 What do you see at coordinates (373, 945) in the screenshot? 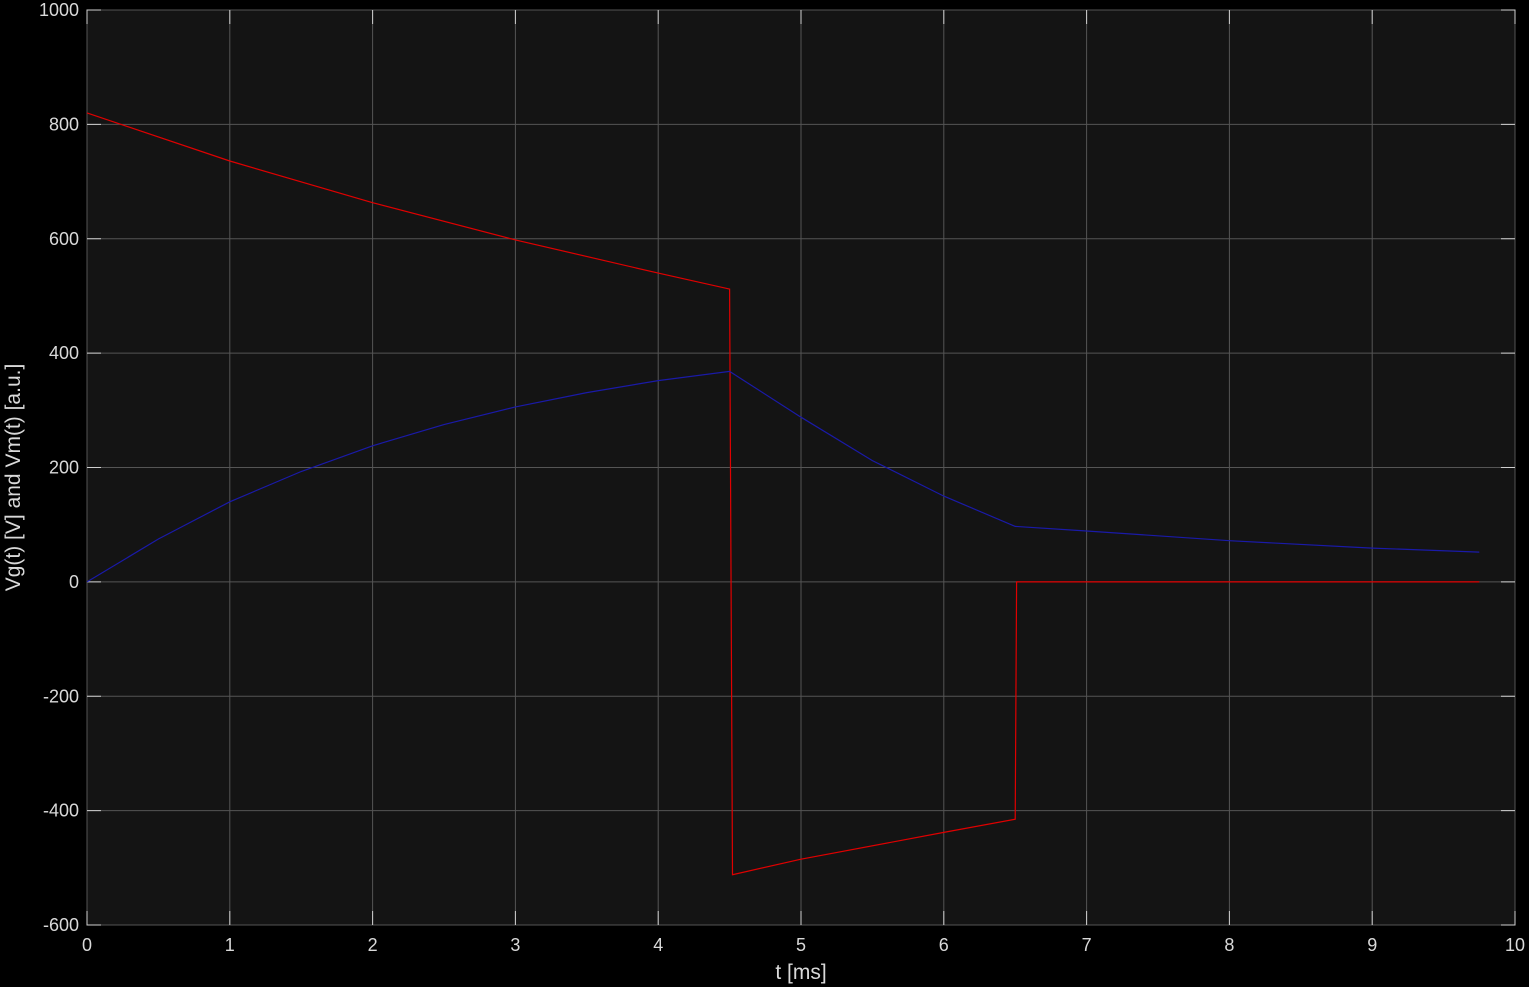
I see `x-tick-label: 2` at bounding box center [373, 945].